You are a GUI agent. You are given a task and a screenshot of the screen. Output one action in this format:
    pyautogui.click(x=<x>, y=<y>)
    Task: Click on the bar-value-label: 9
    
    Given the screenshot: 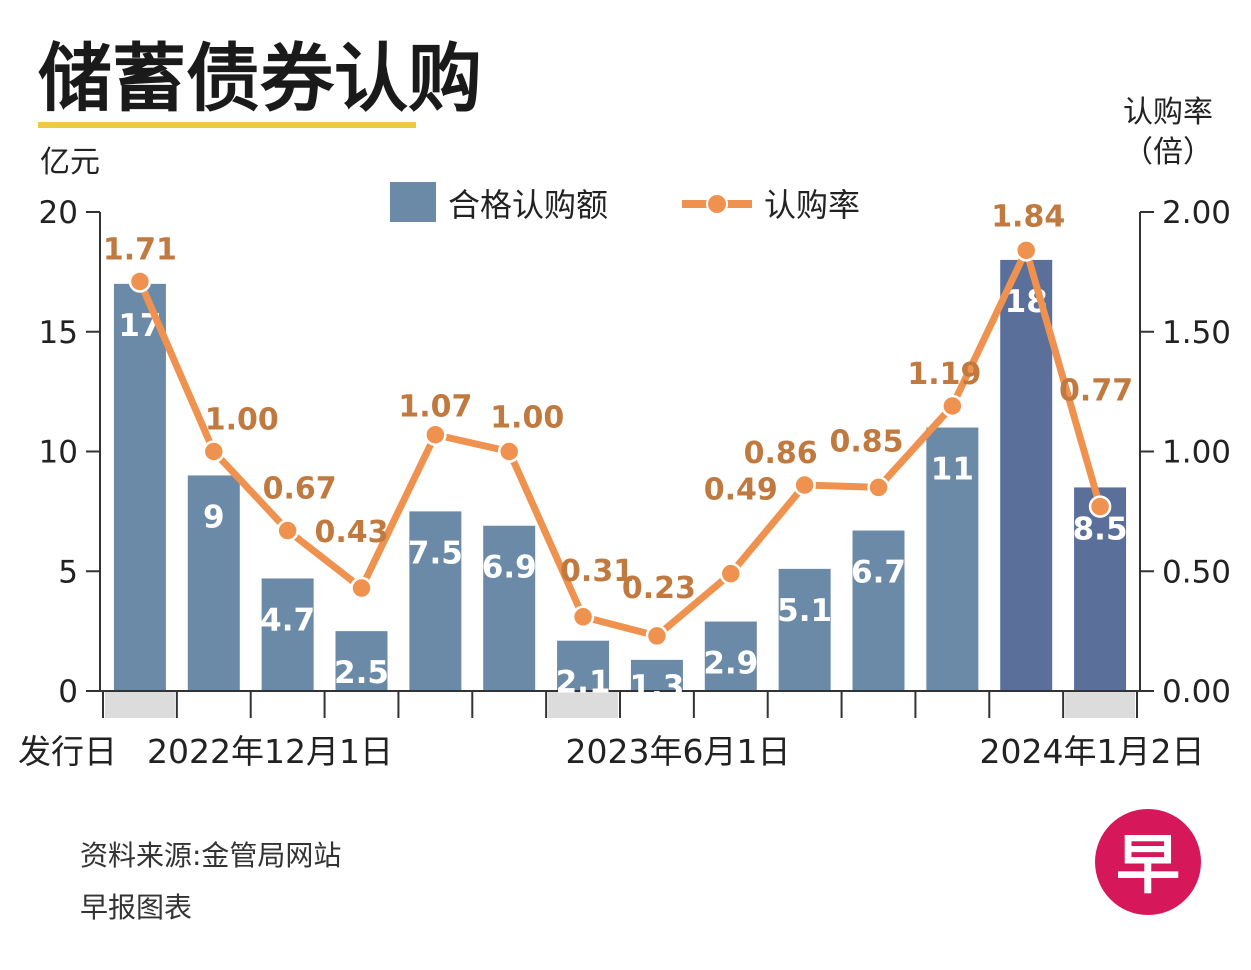 What is the action you would take?
    pyautogui.click(x=214, y=517)
    